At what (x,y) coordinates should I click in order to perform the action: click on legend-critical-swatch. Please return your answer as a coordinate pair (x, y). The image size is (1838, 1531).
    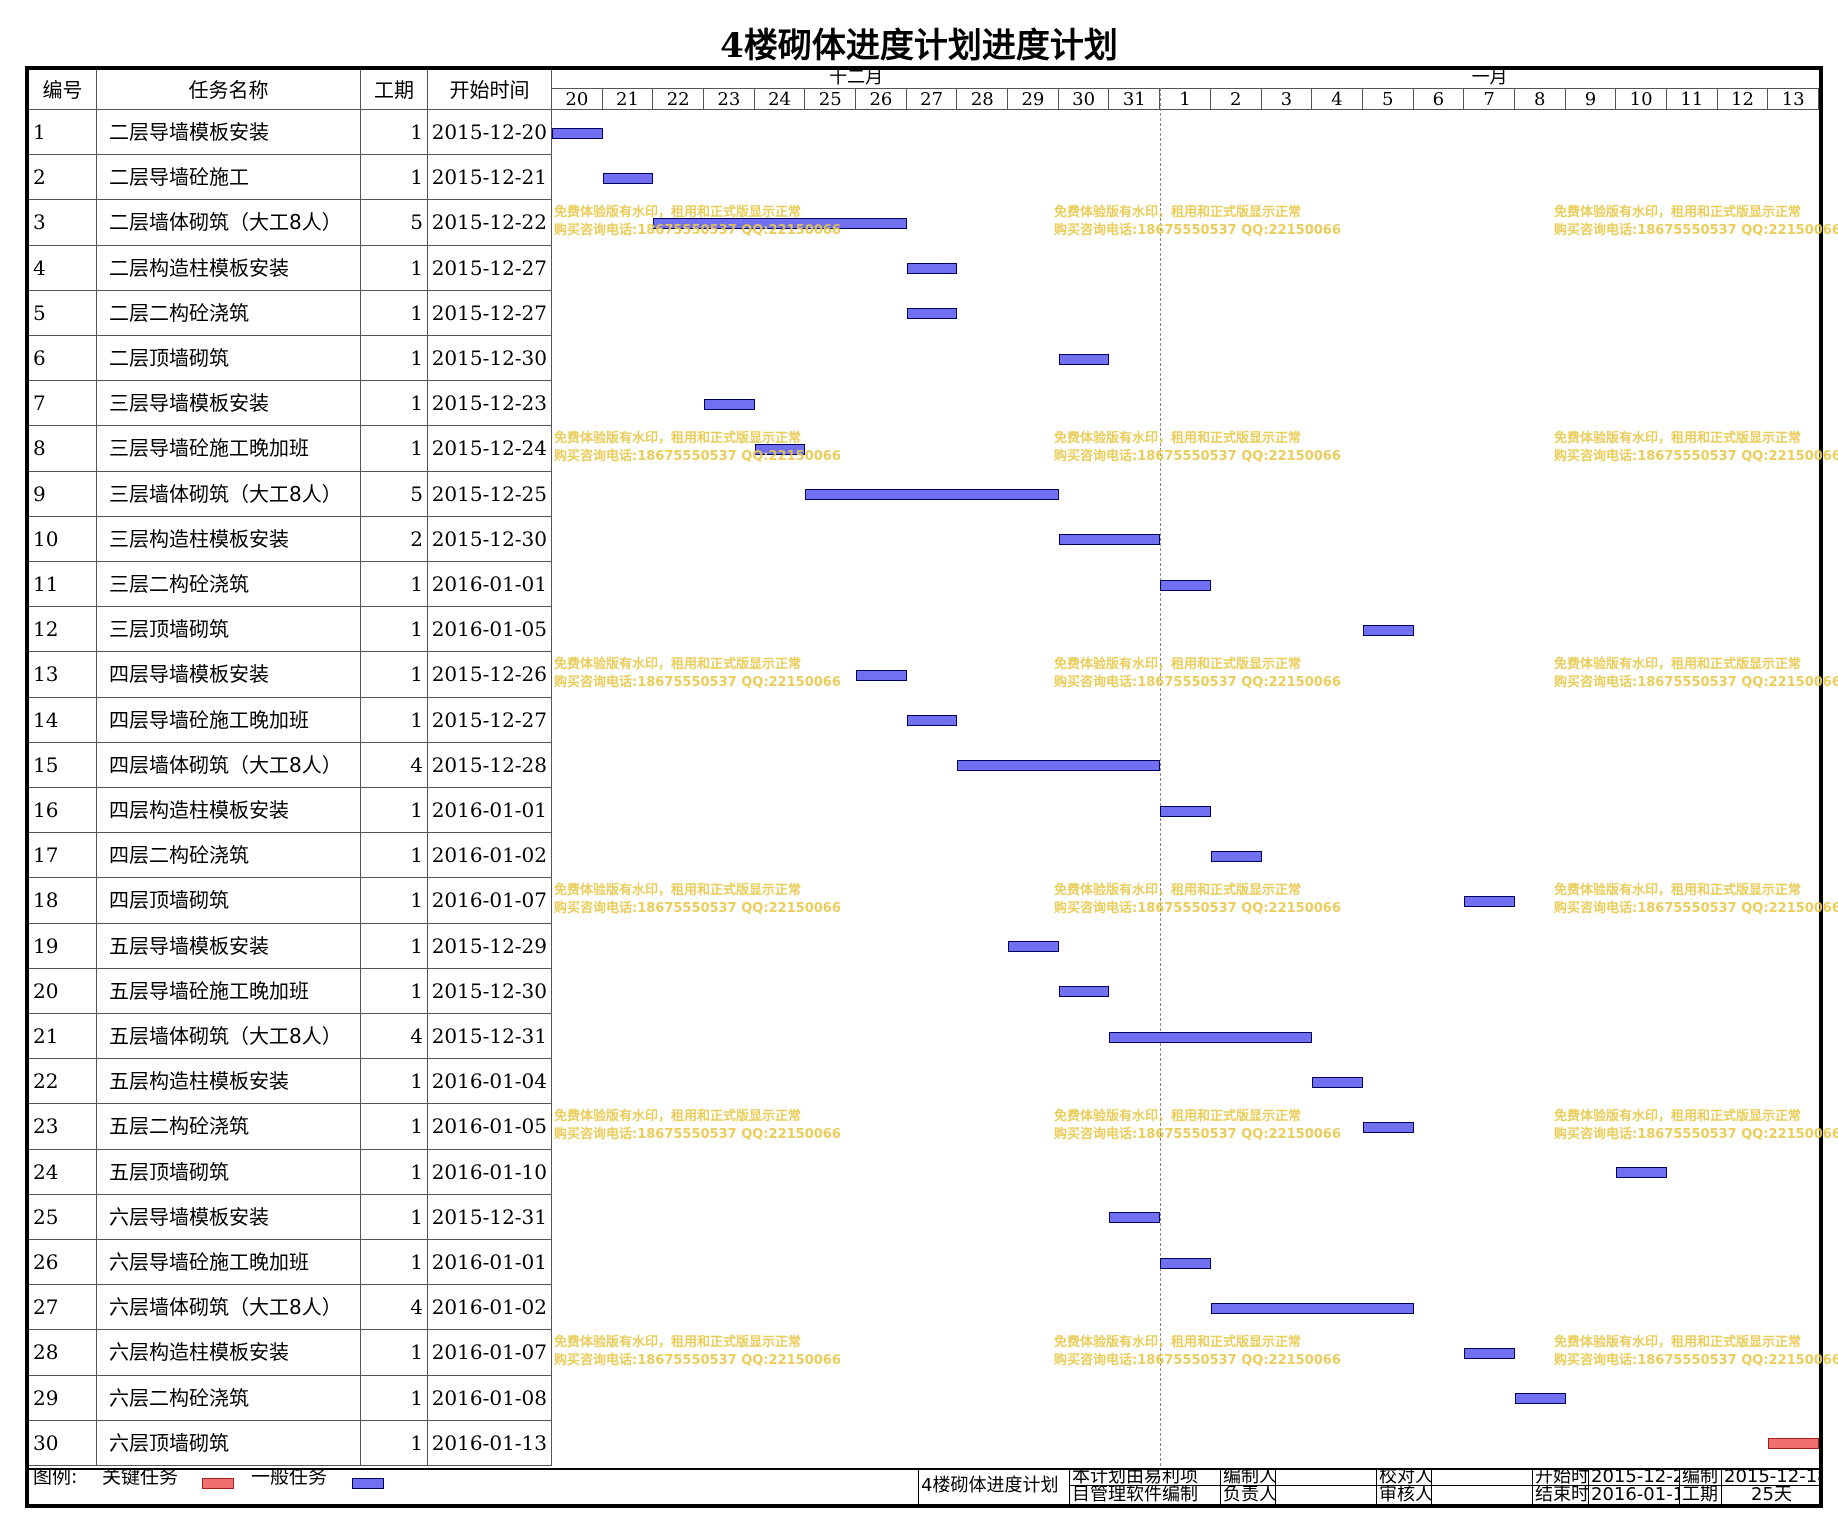
    Looking at the image, I should click on (218, 1483).